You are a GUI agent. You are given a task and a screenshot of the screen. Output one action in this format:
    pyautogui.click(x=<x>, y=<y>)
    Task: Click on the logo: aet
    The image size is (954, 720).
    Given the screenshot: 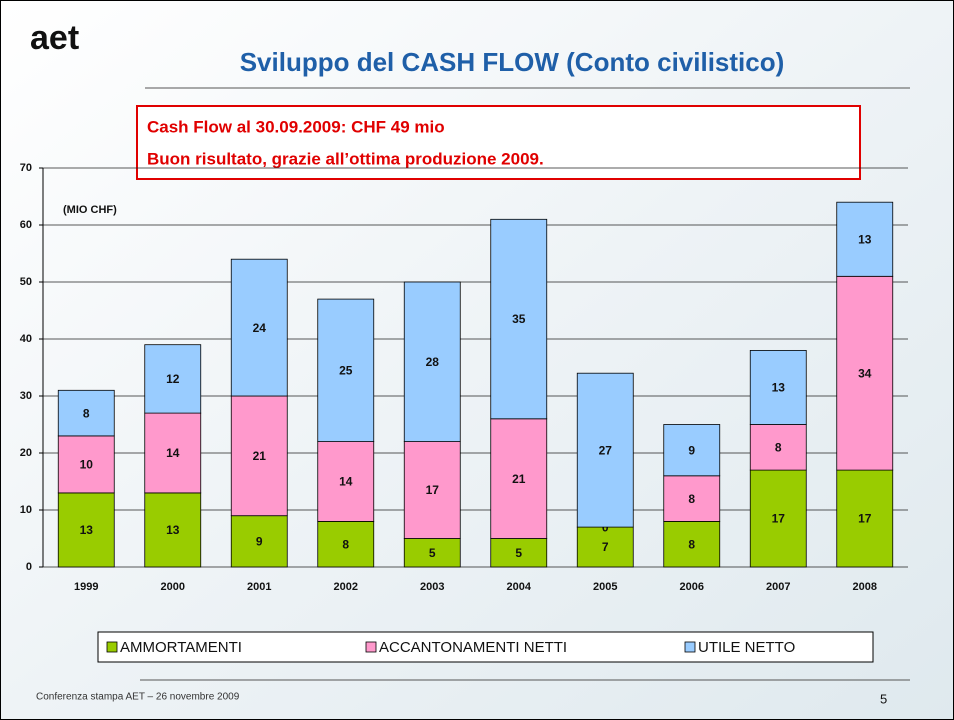 What is the action you would take?
    pyautogui.click(x=54, y=38)
    